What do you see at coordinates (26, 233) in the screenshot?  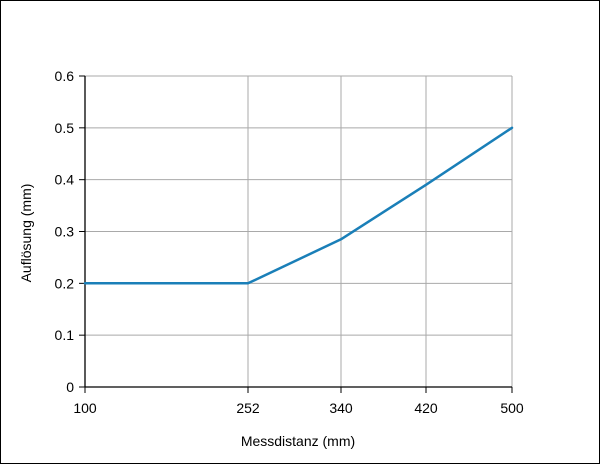 I see `y-axis-label: Auflösung (mm)` at bounding box center [26, 233].